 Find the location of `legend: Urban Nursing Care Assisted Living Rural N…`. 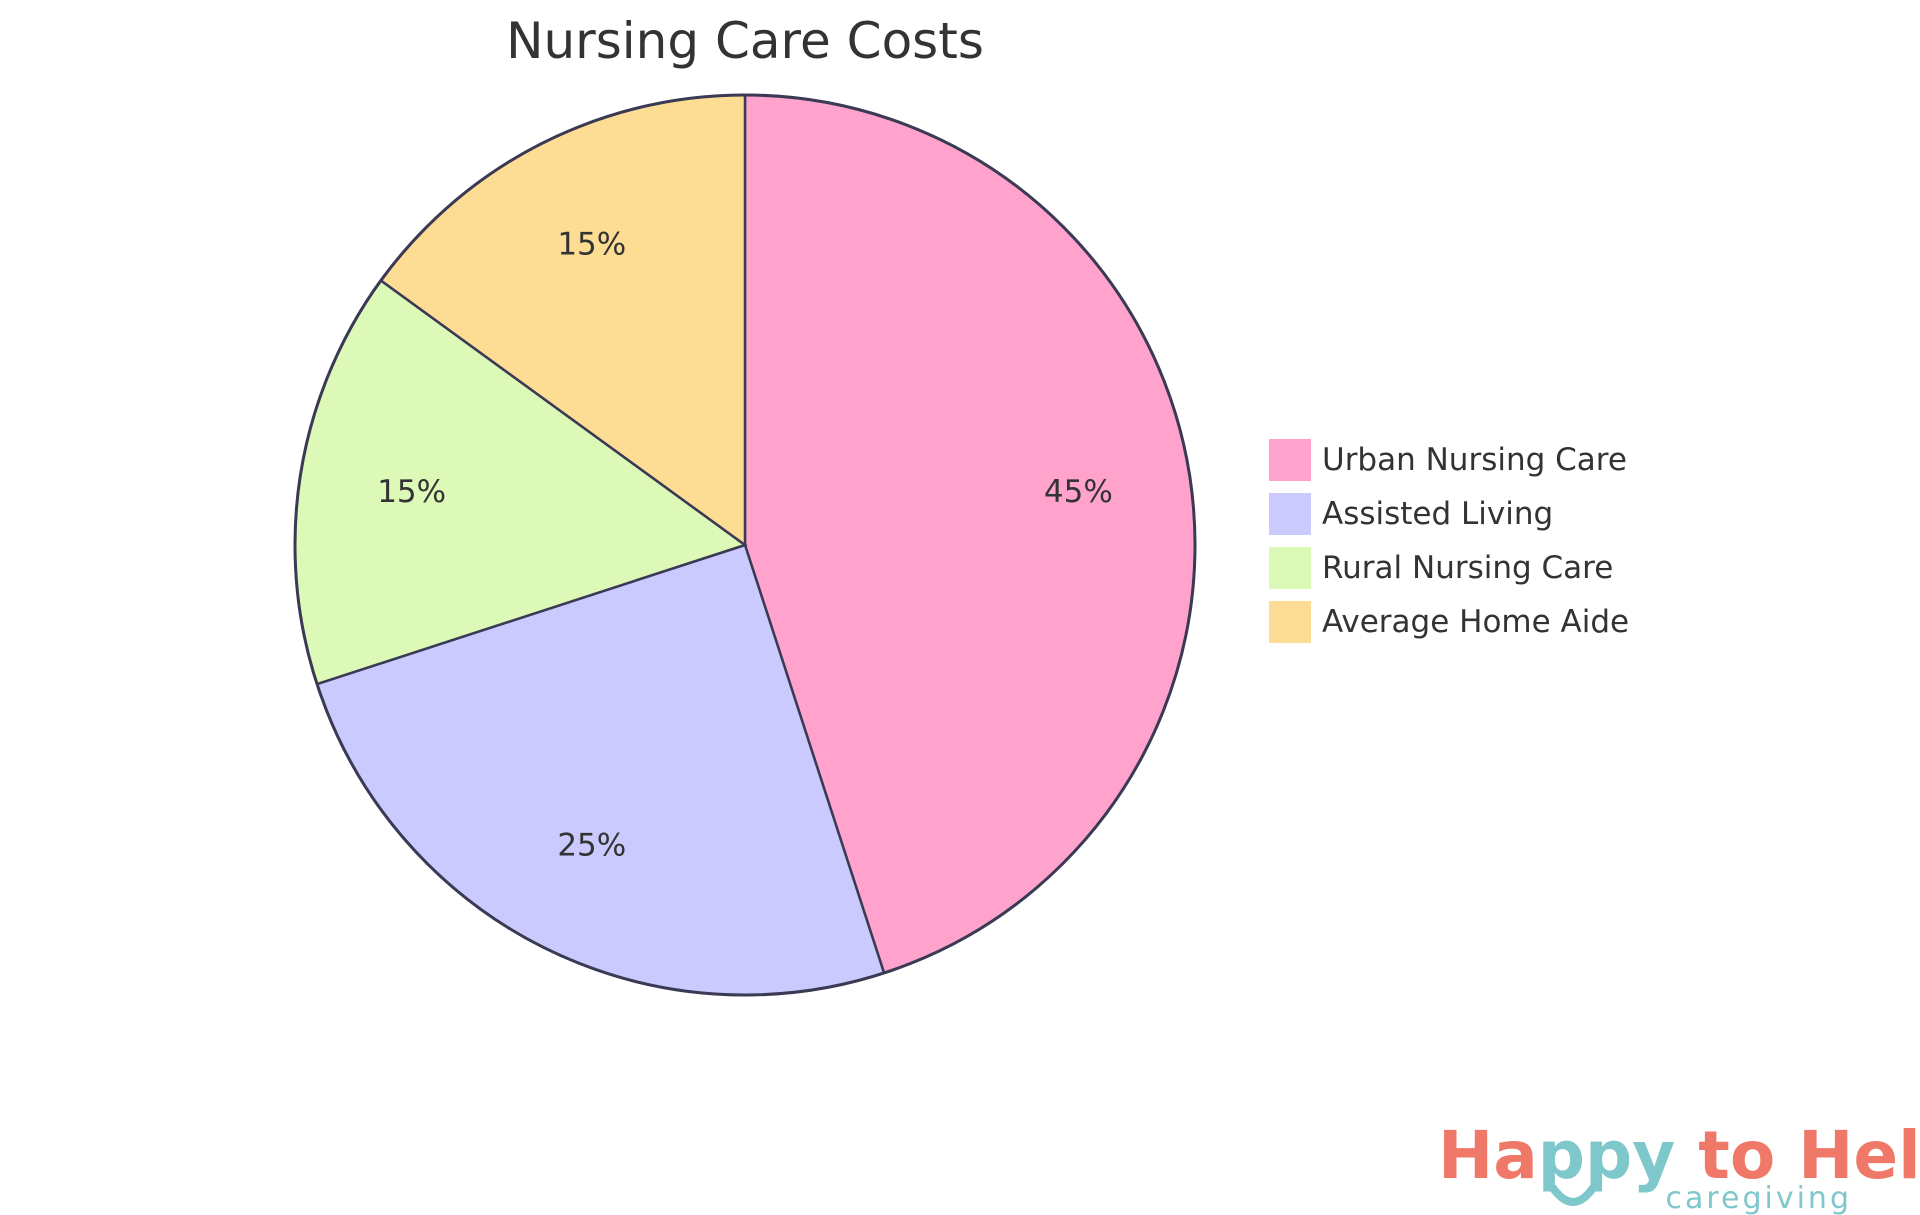

legend: Urban Nursing Care Assisted Living Rural N… is located at coordinates (1448, 541).